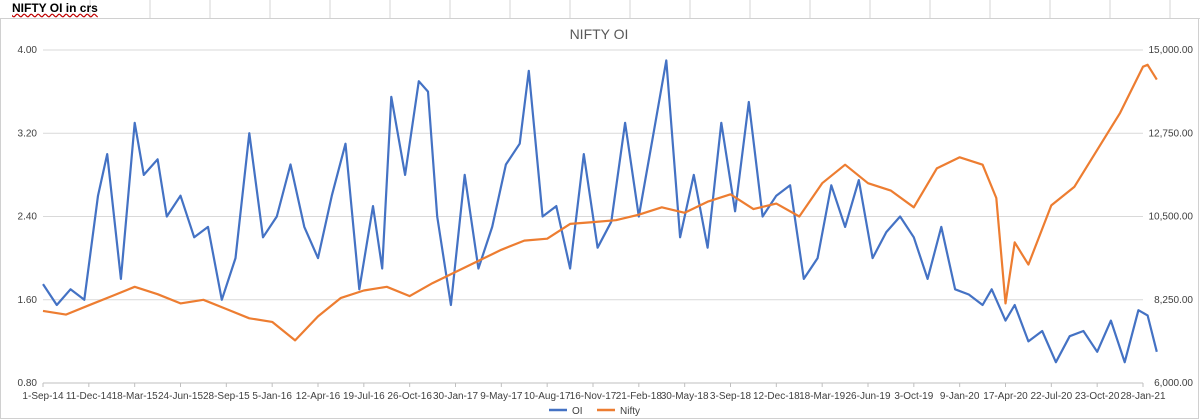 The height and width of the screenshot is (420, 1200). I want to click on y-right-tick-label: 10,500.00, so click(1171, 217).